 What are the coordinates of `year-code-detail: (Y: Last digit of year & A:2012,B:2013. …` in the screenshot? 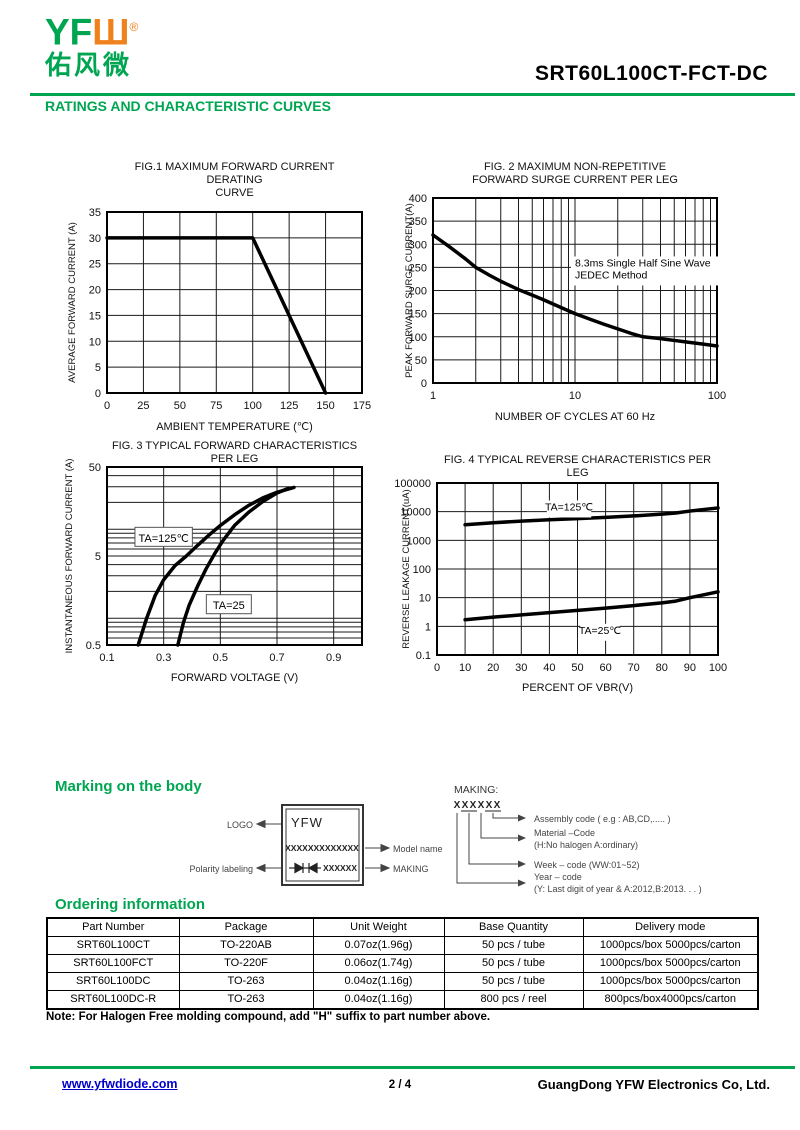 It's located at (618, 889).